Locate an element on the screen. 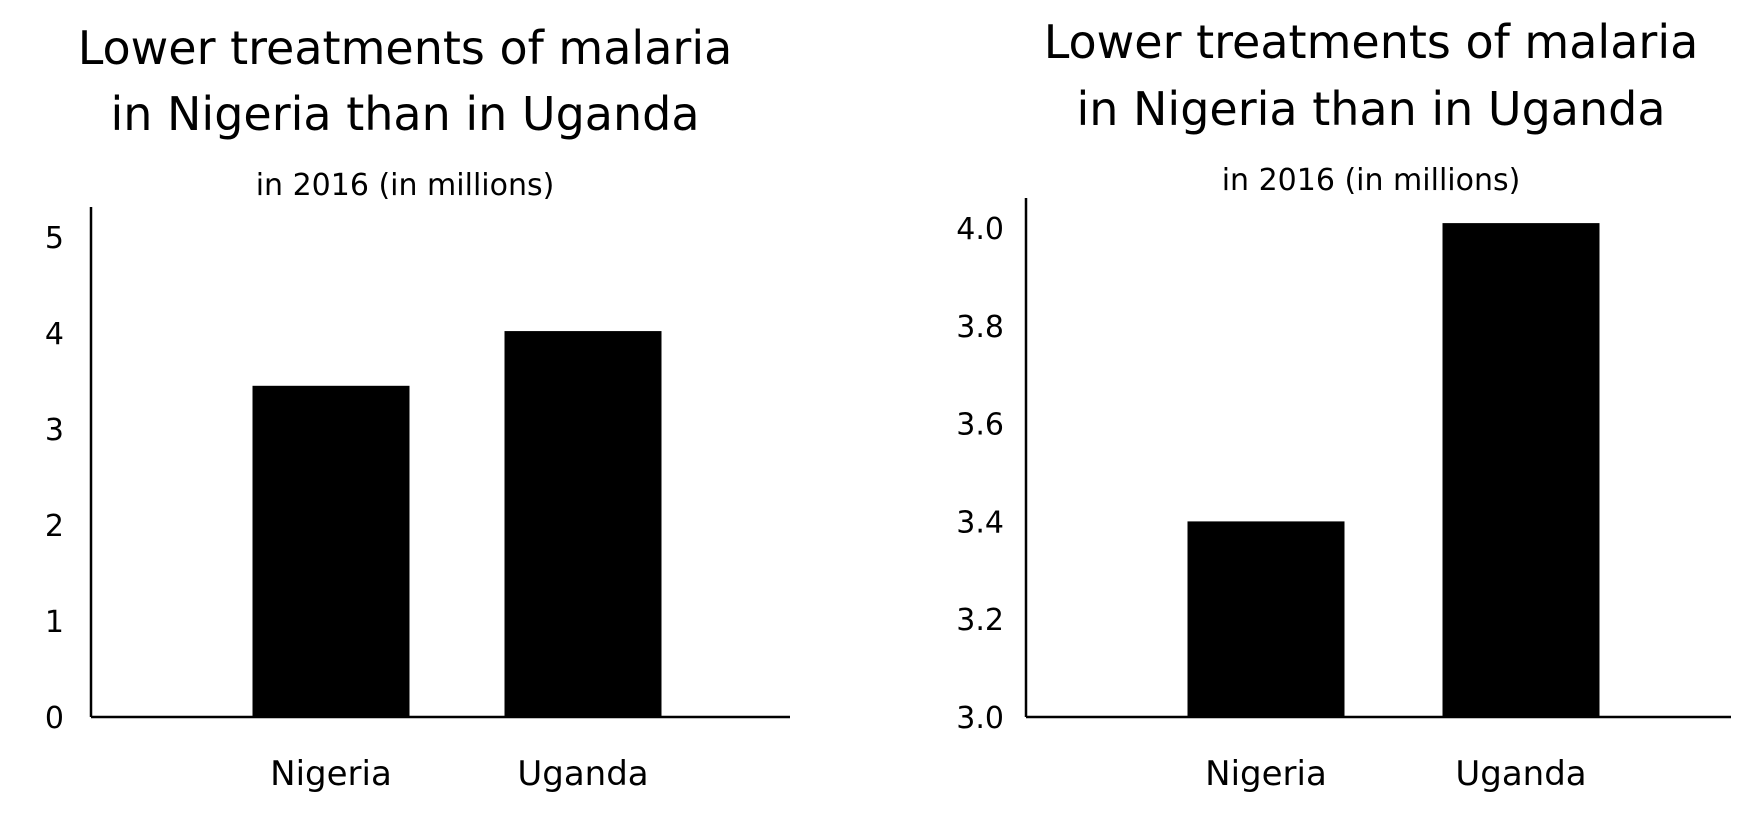  y-tick-label: 4.0 is located at coordinates (980, 229).